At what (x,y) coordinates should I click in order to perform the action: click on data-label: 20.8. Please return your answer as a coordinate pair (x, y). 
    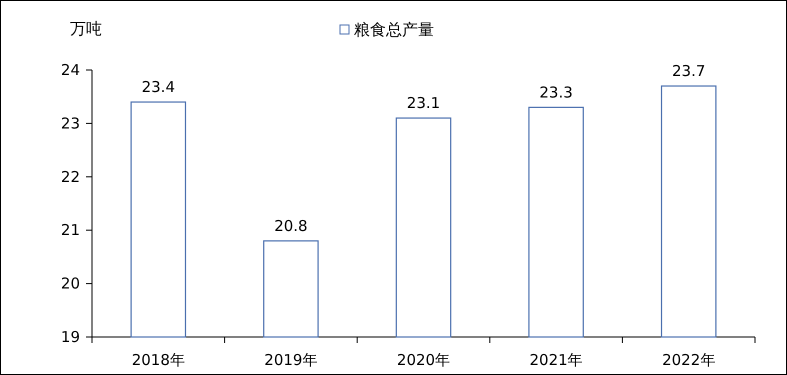
    Looking at the image, I should click on (291, 225).